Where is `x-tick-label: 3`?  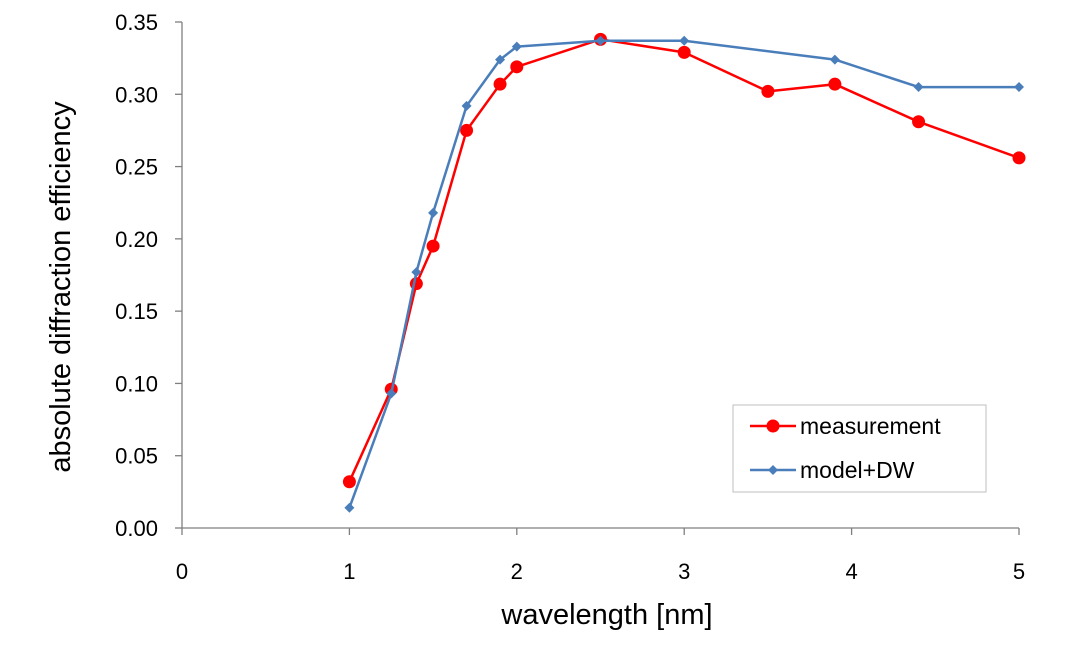
x-tick-label: 3 is located at coordinates (684, 571).